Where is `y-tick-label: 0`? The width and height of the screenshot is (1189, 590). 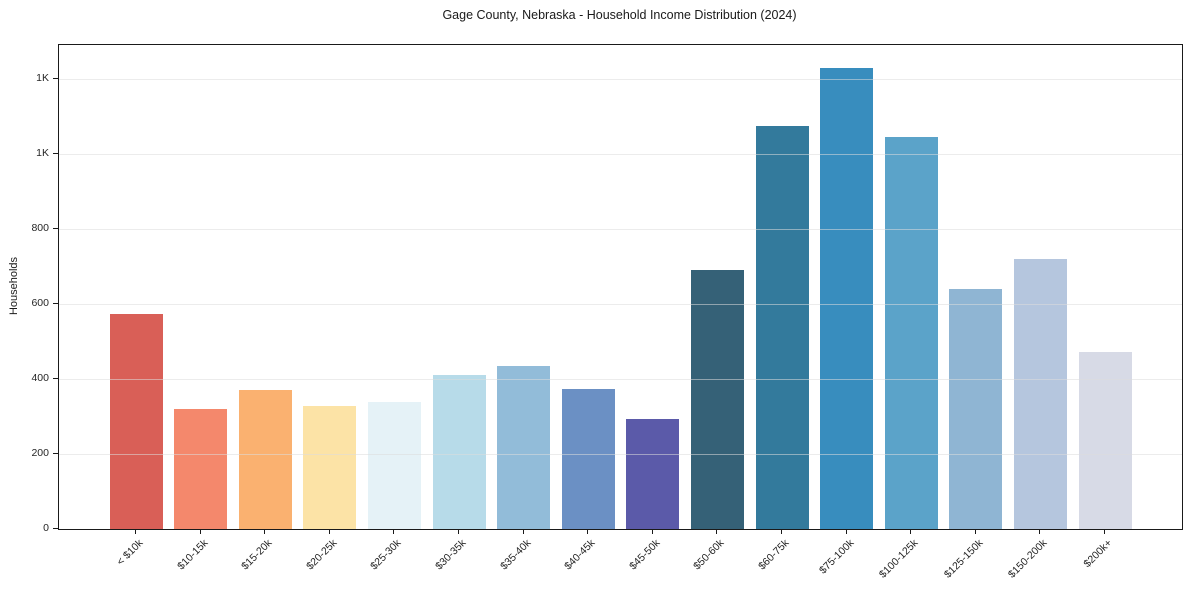 y-tick-label: 0 is located at coordinates (46, 528).